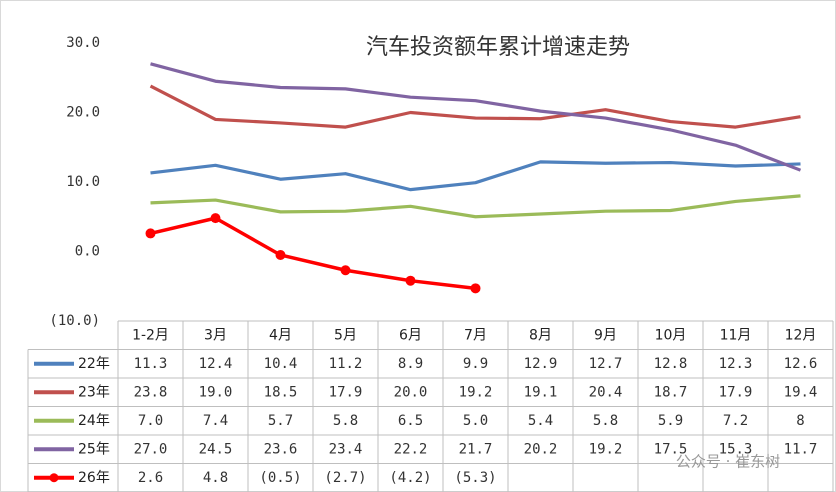 The width and height of the screenshot is (836, 492). Describe the element at coordinates (411, 392) in the screenshot. I see `data-label: 20.0` at that location.